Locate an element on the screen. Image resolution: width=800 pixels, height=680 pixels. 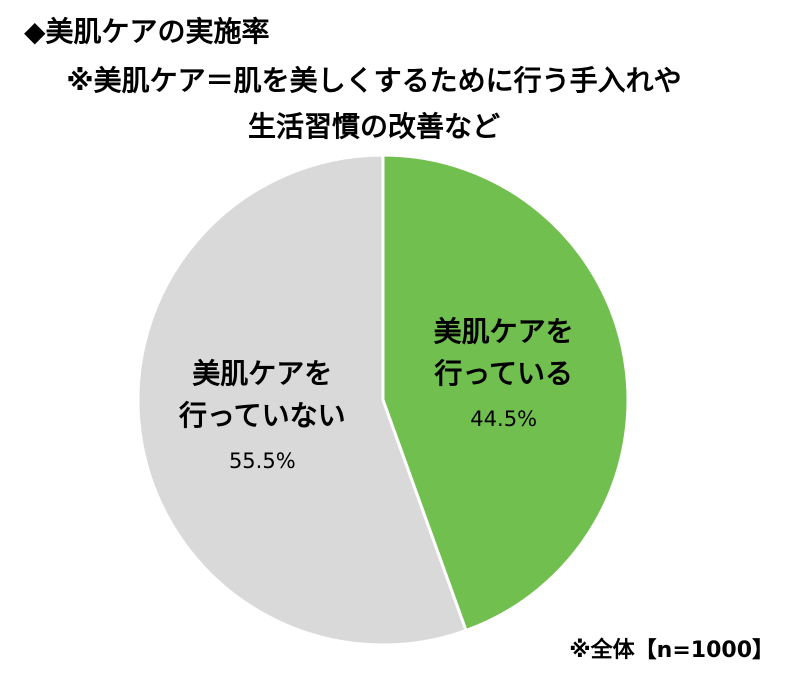
chart-subtitle: ※美肌ケア＝肌を美しくするために行う手入れや 生活習慣の改善など is located at coordinates (374, 103).